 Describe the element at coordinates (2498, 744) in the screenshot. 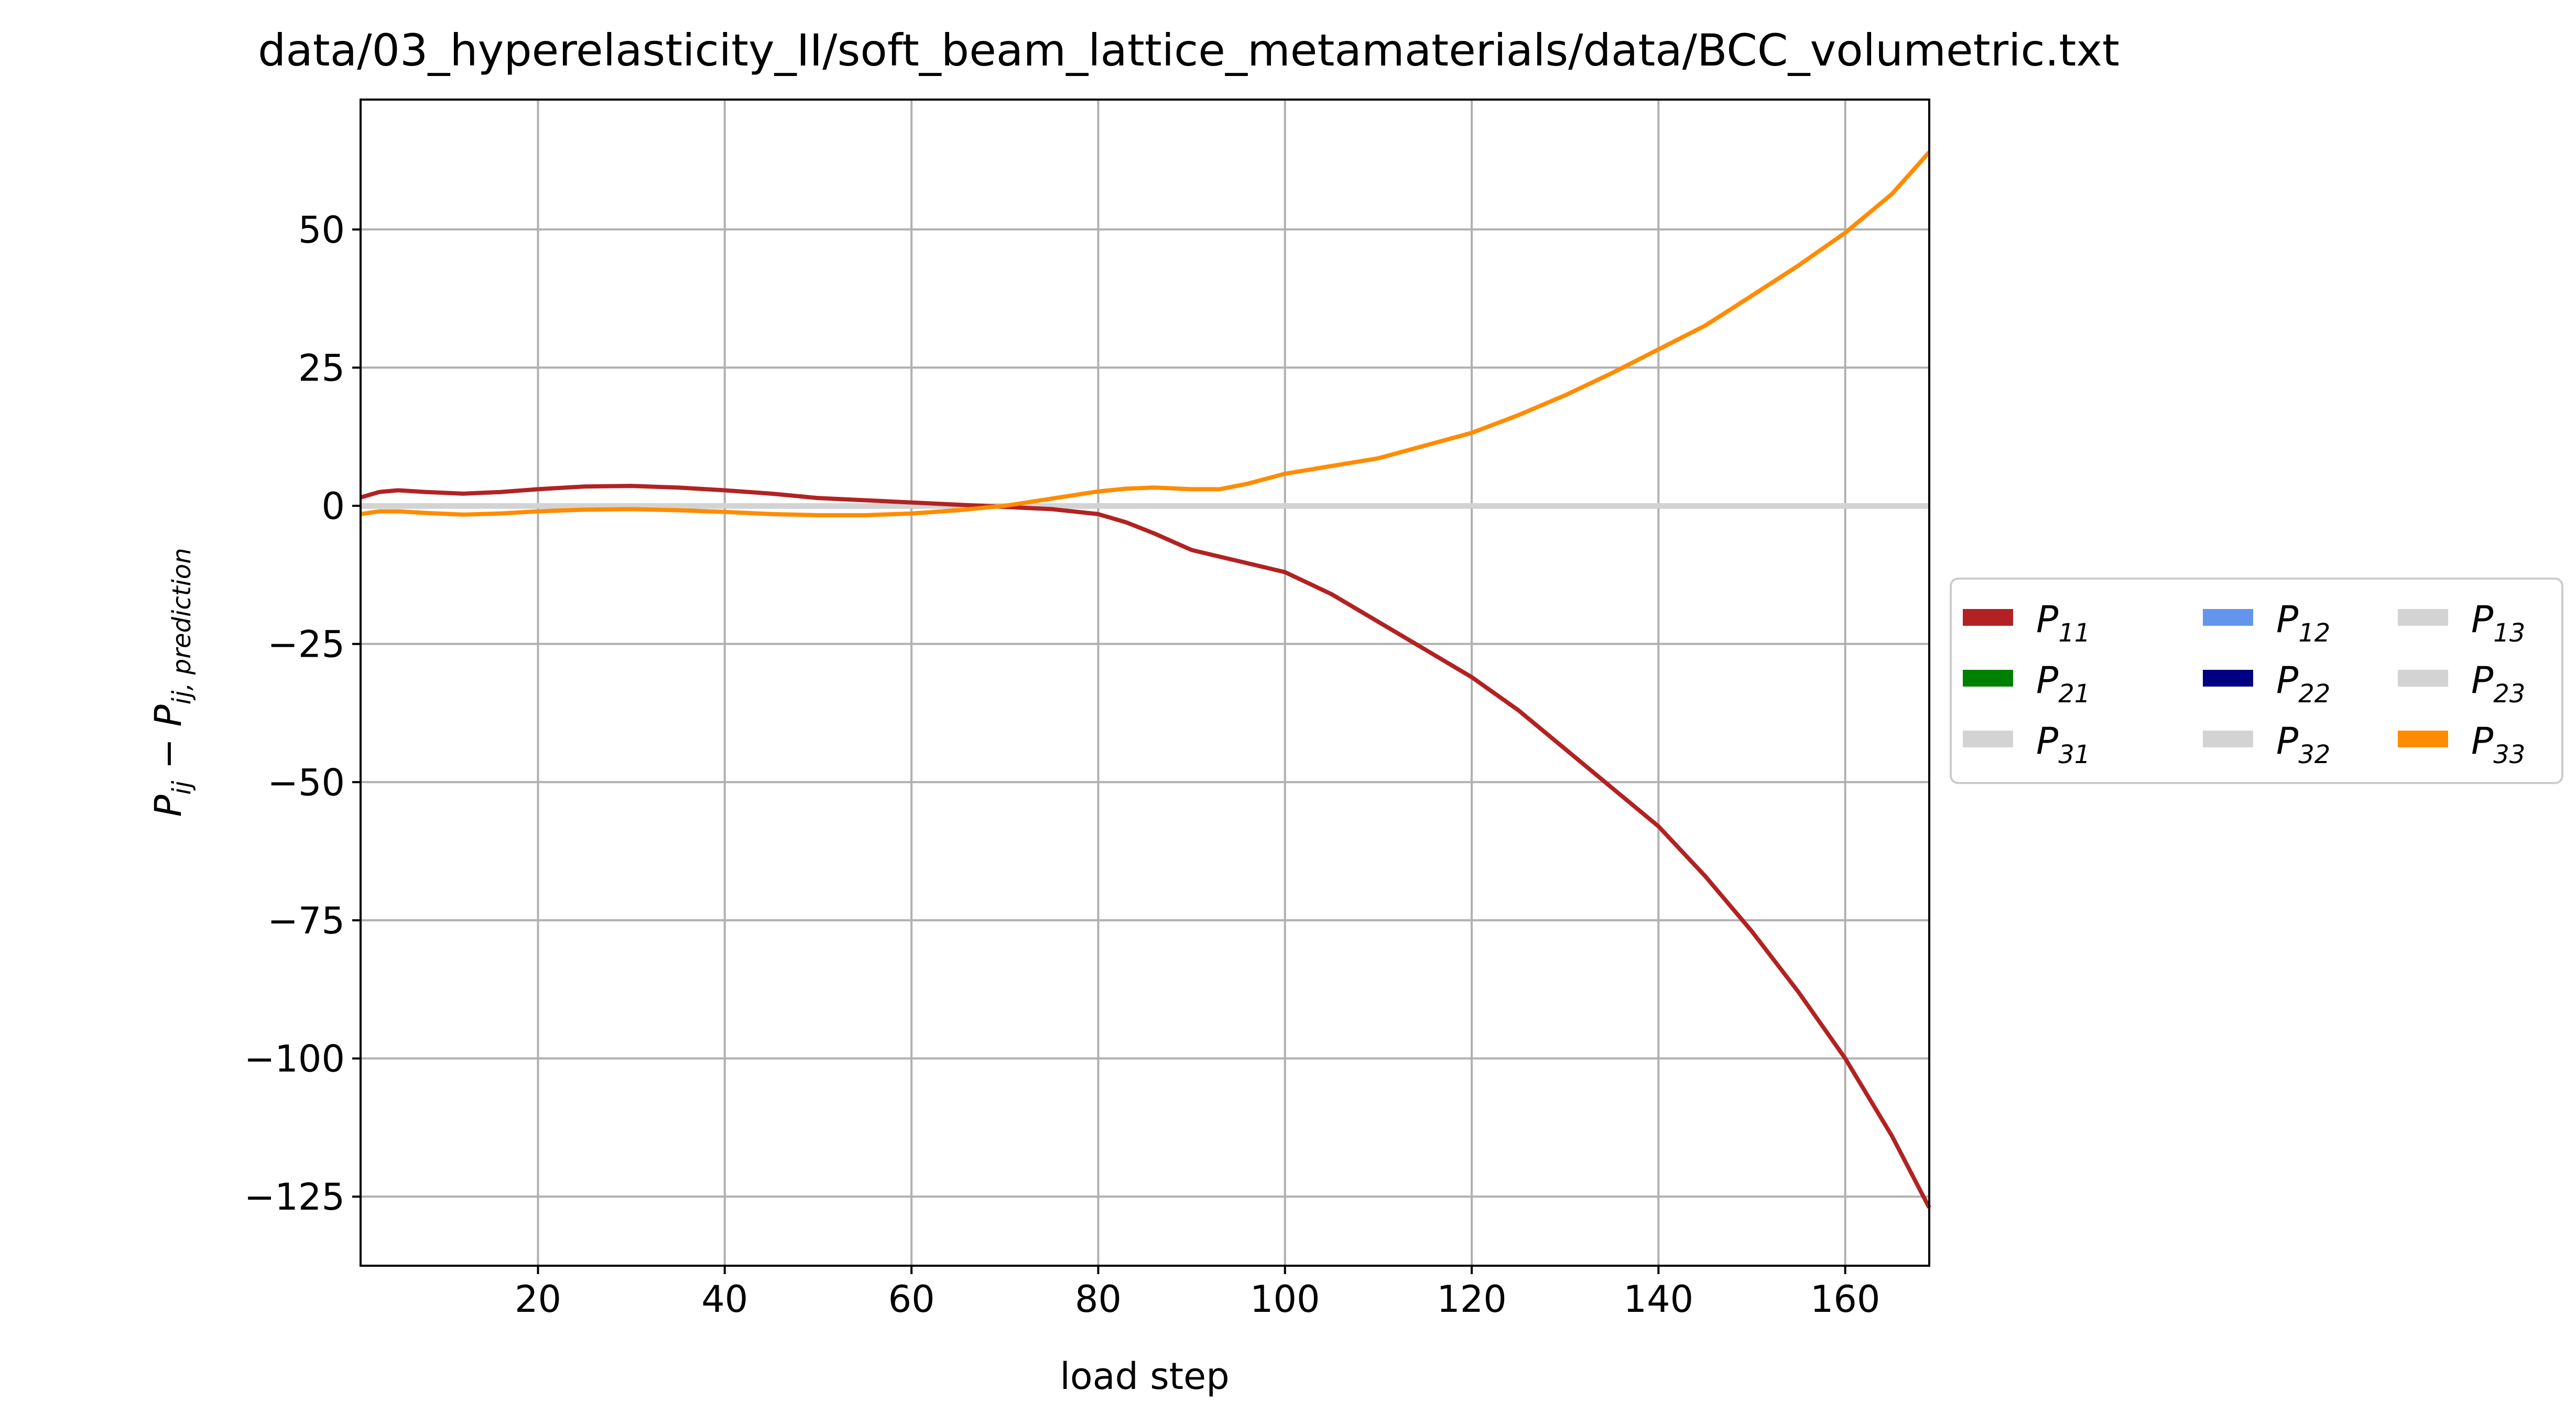

I see `legend-label-p33: P33` at that location.